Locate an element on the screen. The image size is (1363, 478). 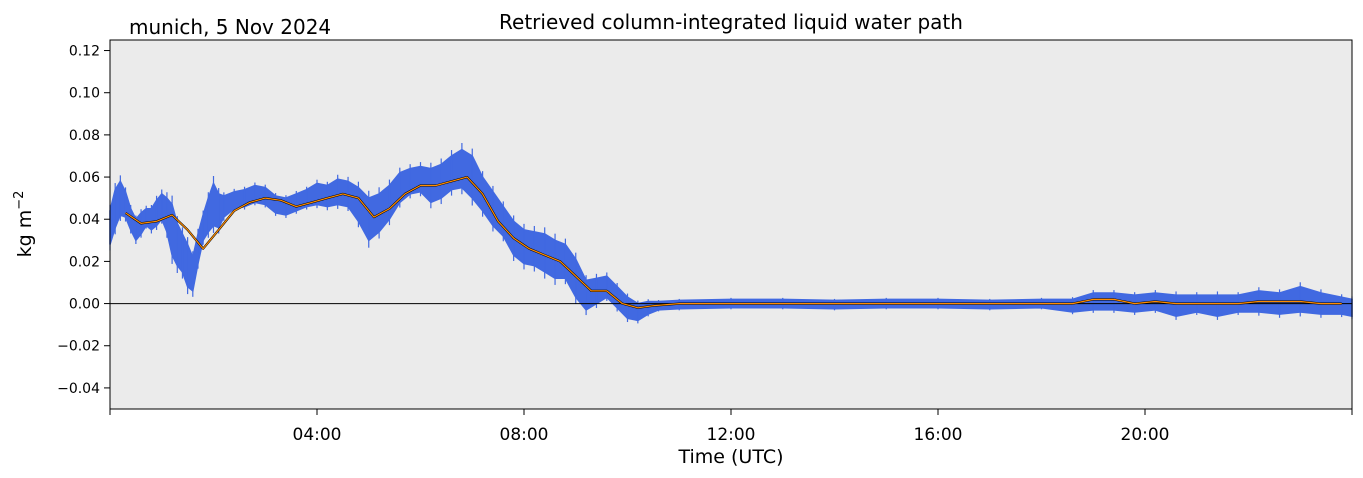
x-tick-label: 04:00 is located at coordinates (317, 435).